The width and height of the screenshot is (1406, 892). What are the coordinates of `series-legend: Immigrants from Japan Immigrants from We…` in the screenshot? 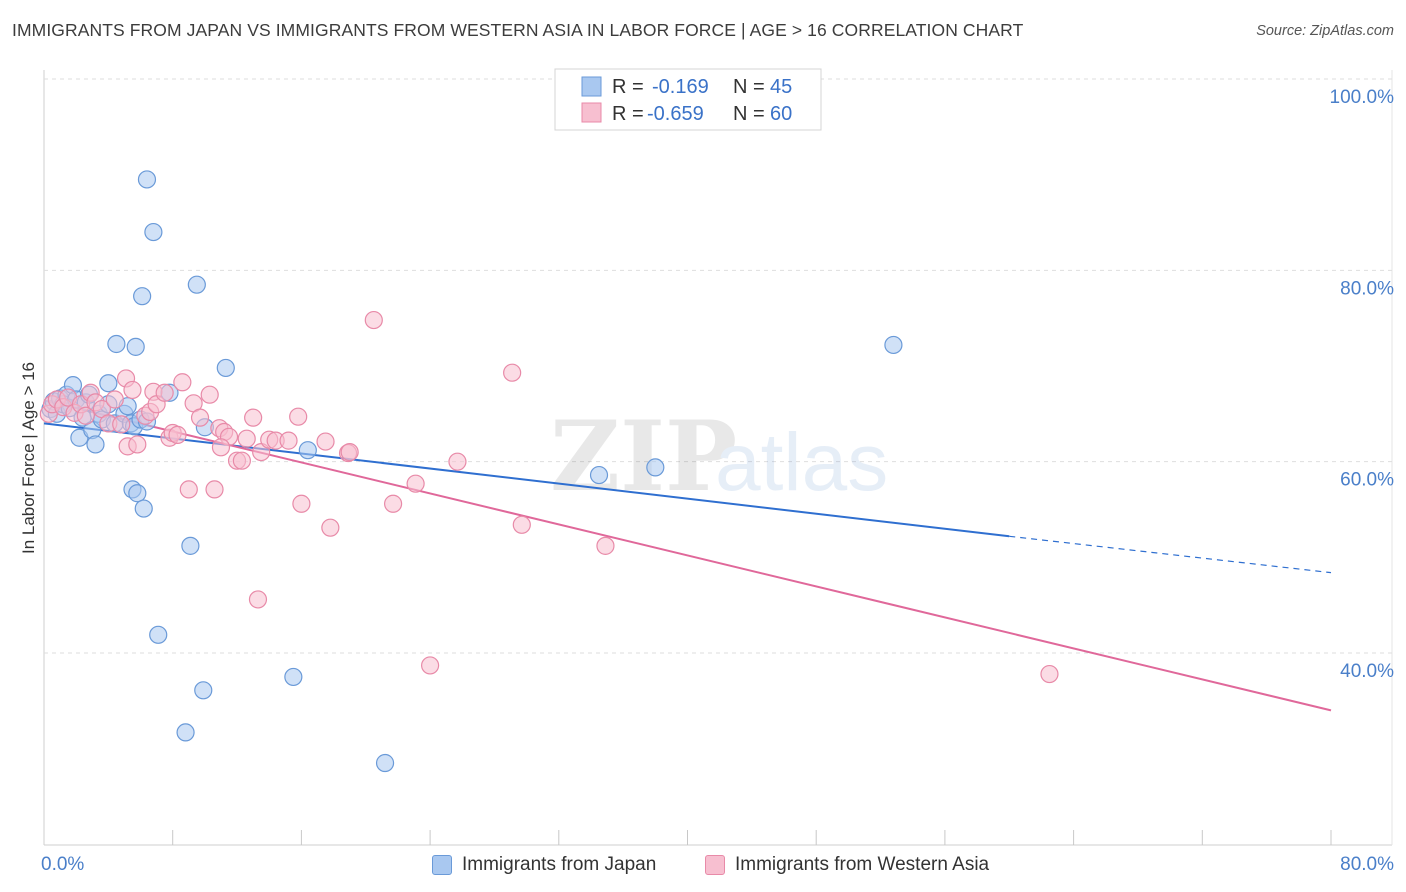 It's located at (703, 865).